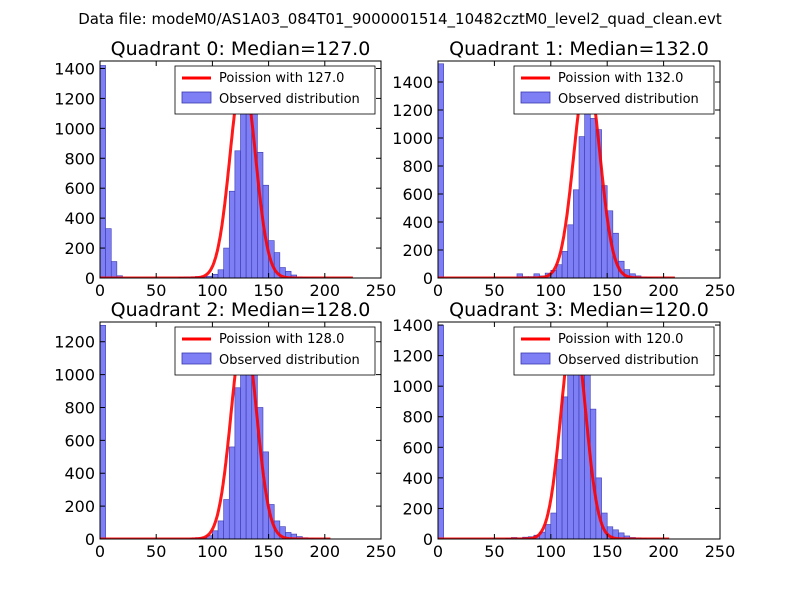 This screenshot has width=800, height=600. I want to click on legend: Poission with 127.0 Observed distribution, so click(275, 90).